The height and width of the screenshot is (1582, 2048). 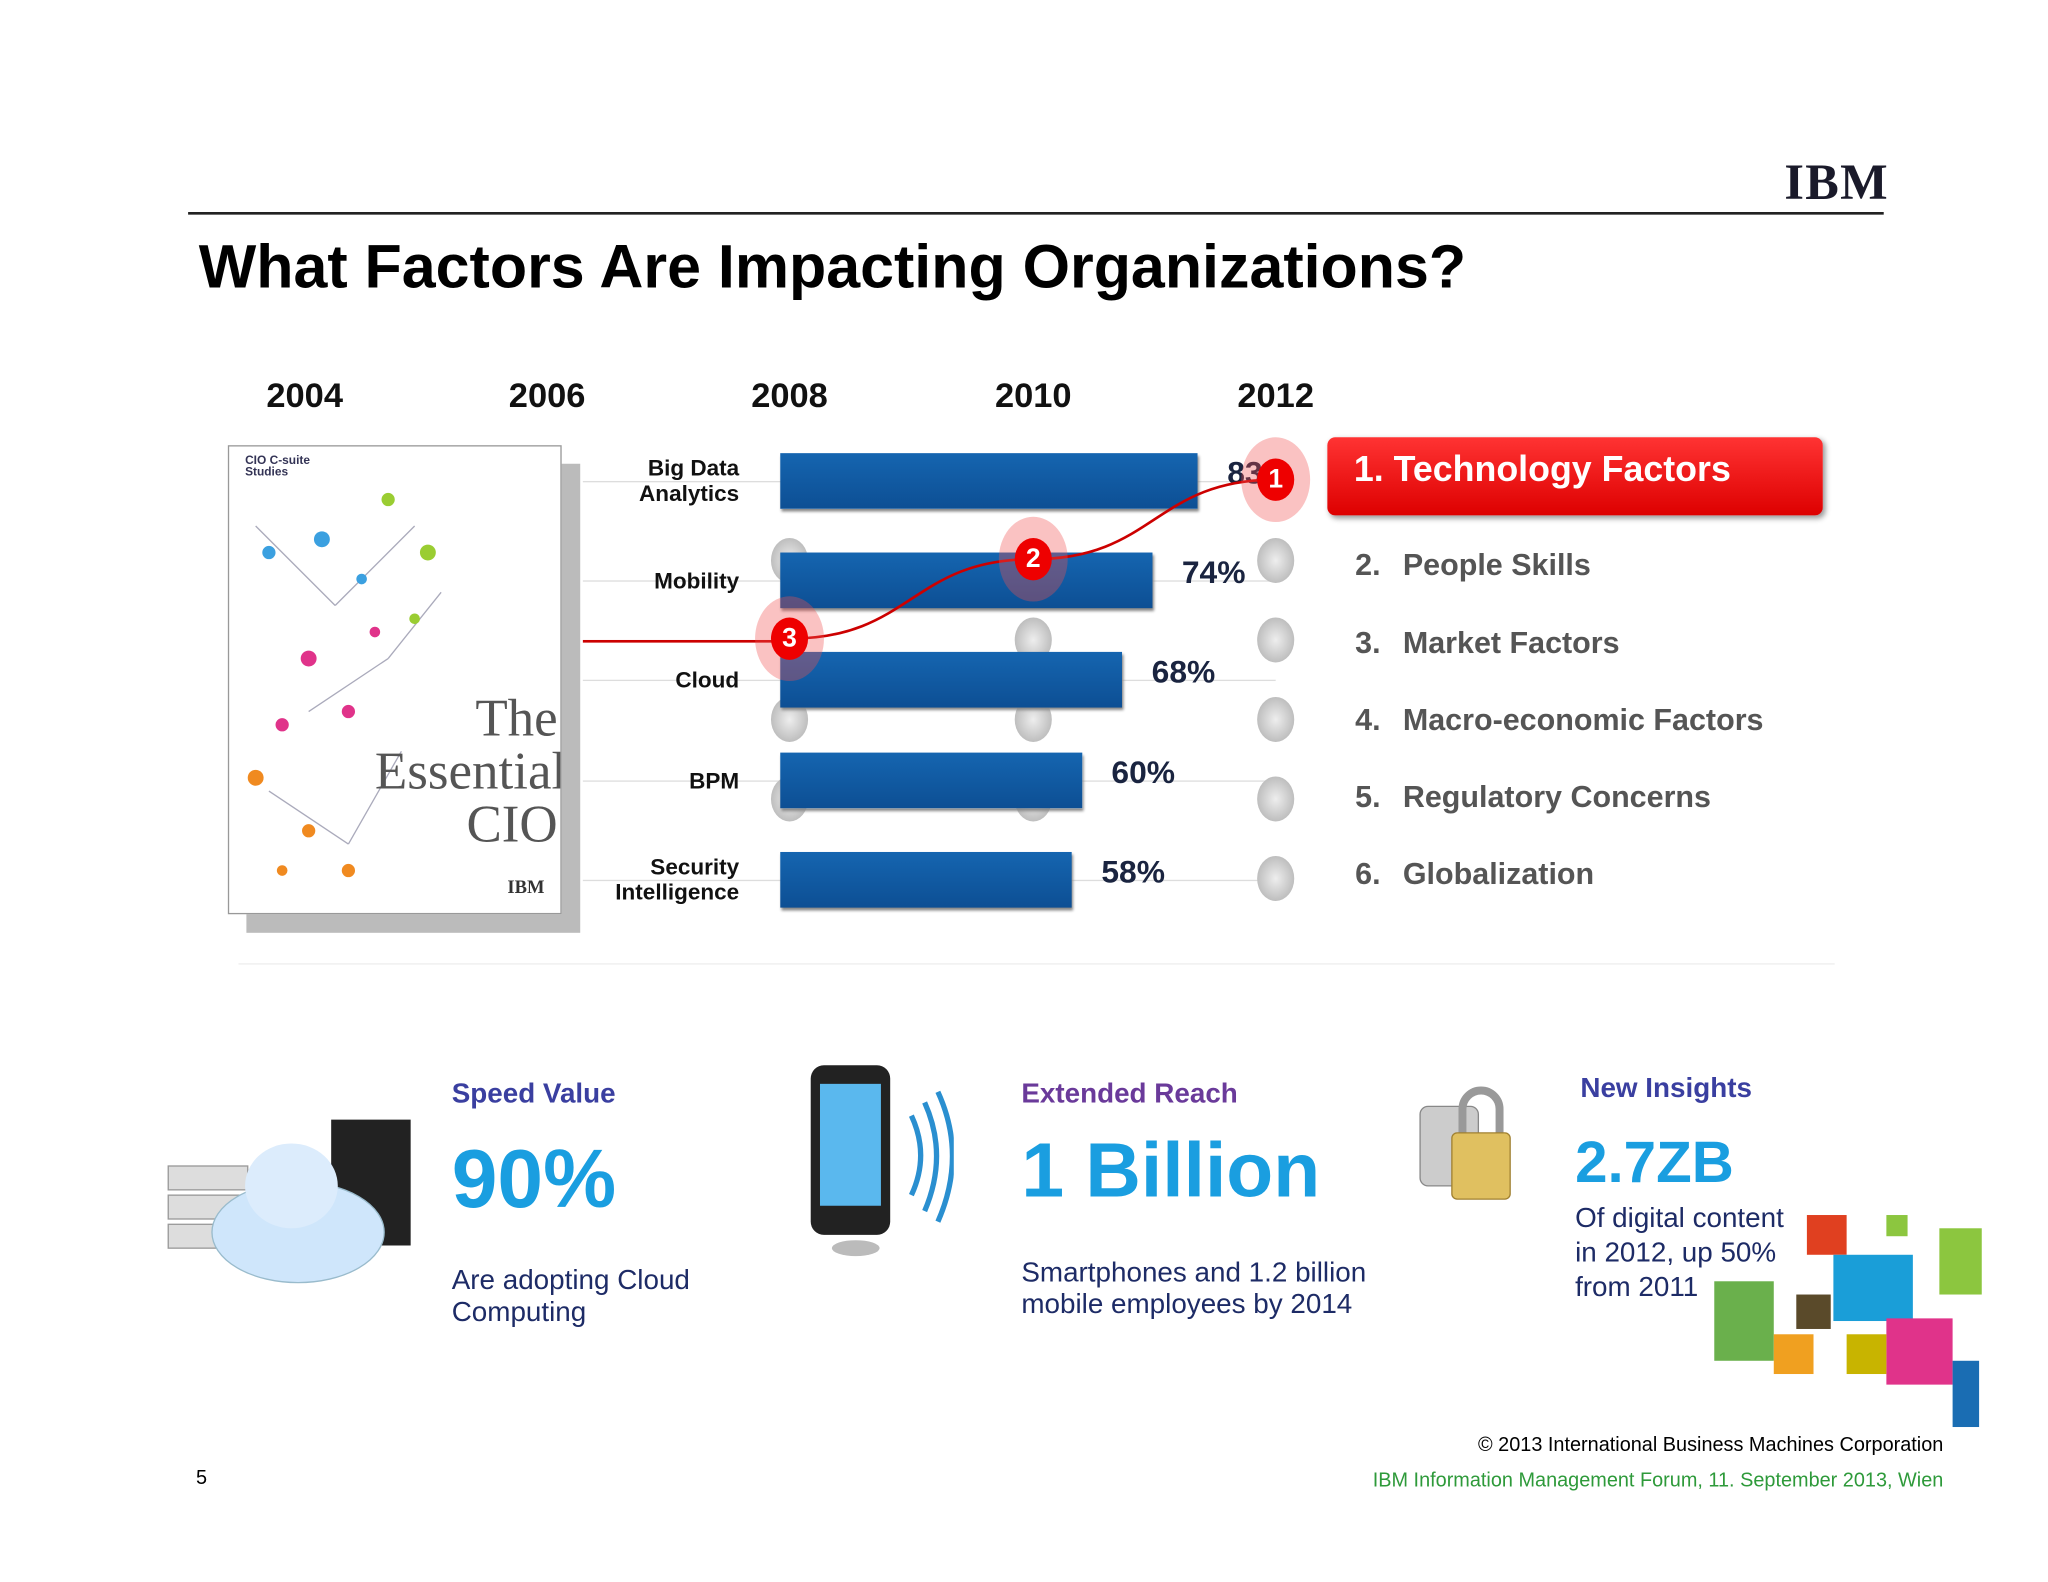 I want to click on separator, so click(x=1036, y=964).